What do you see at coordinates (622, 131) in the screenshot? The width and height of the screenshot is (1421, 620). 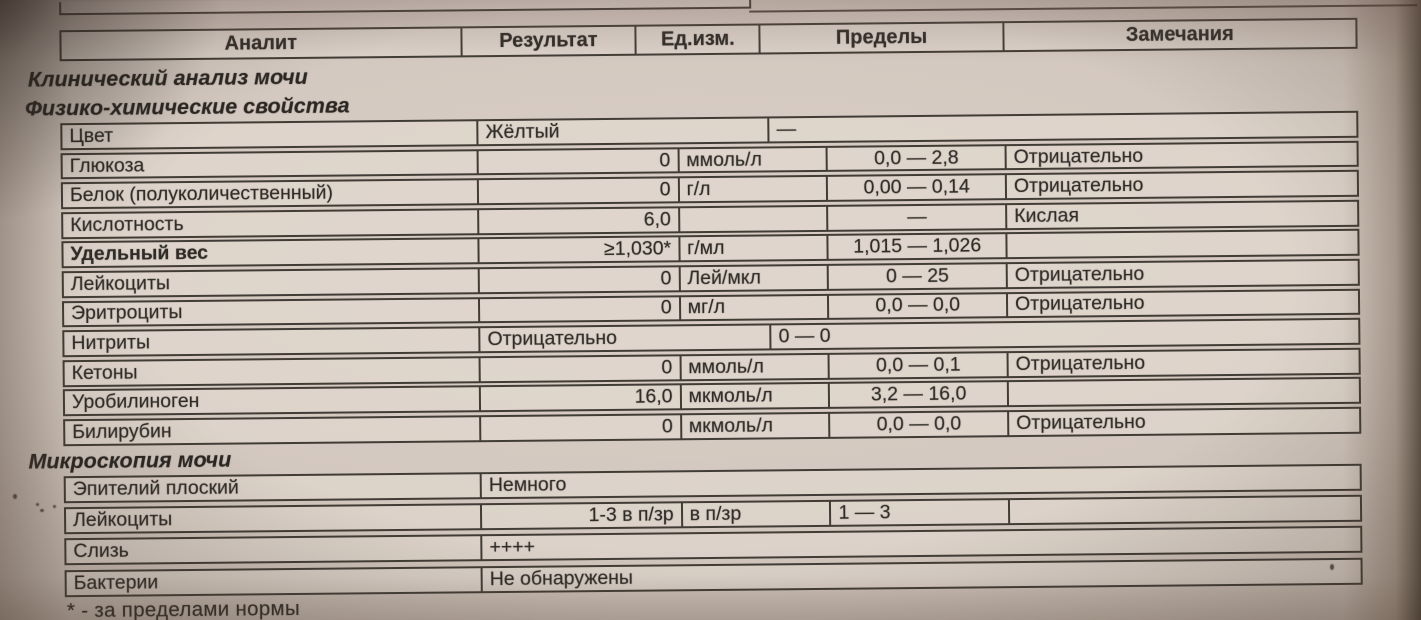 I see `cell-resultwide: Жёлтый` at bounding box center [622, 131].